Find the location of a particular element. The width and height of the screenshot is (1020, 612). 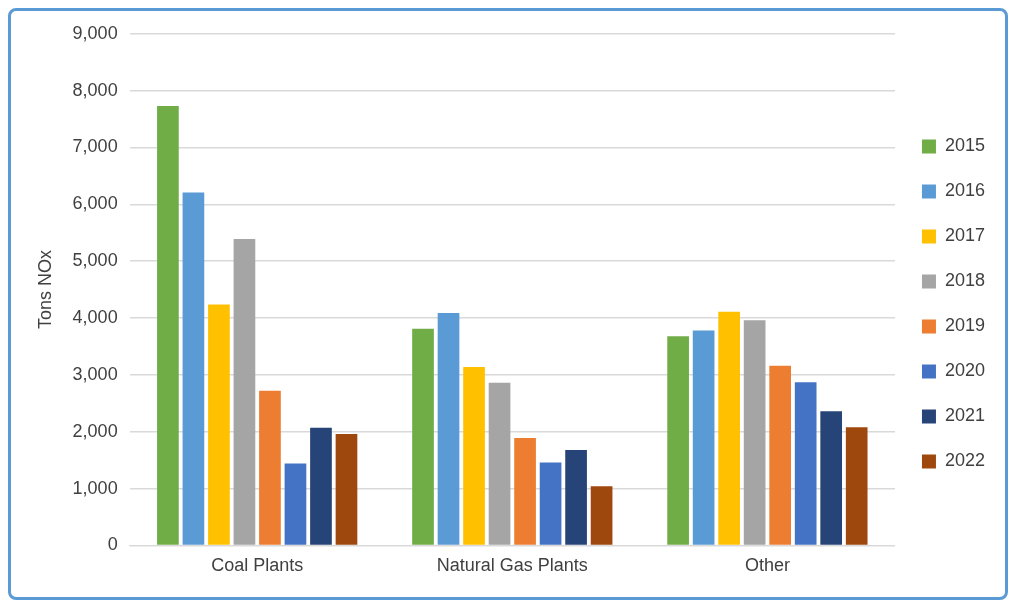

y-tick-label: 7,000 is located at coordinates (95, 146).